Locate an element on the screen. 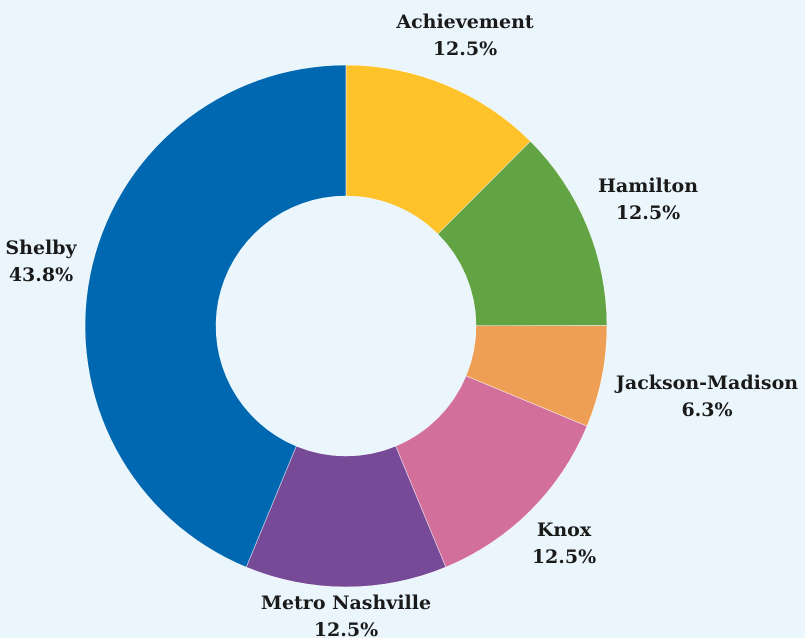  slice-value-metro-nashville: 12.5% is located at coordinates (346, 628).